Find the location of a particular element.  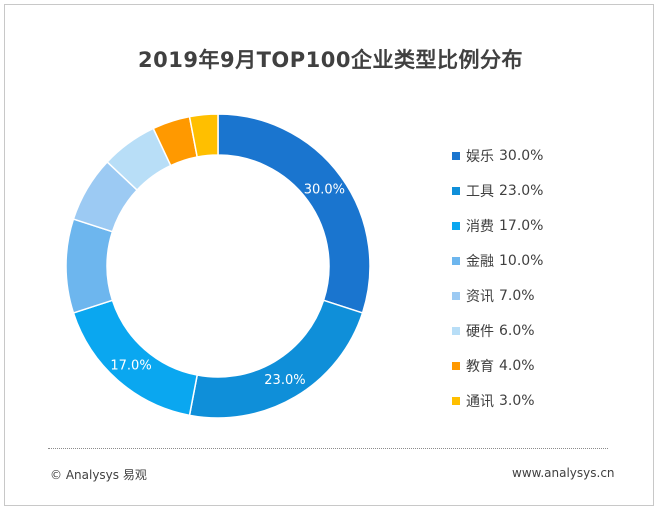

legend-item-8: 通讯 3.0% is located at coordinates (497, 400).